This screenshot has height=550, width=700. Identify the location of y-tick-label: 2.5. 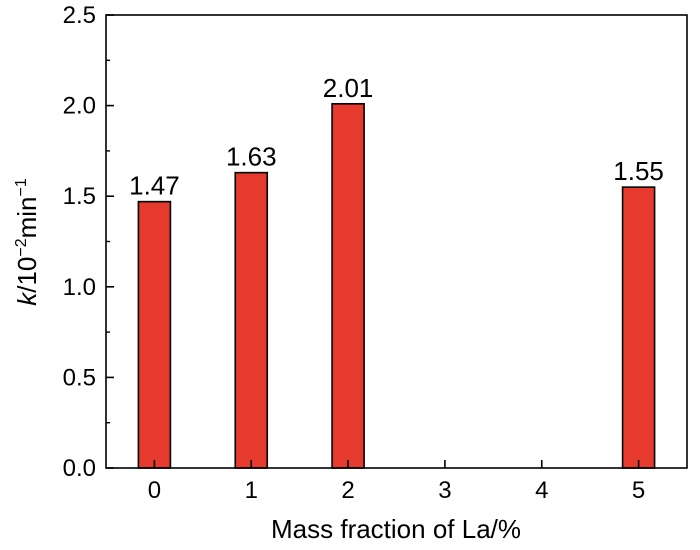
(79, 15).